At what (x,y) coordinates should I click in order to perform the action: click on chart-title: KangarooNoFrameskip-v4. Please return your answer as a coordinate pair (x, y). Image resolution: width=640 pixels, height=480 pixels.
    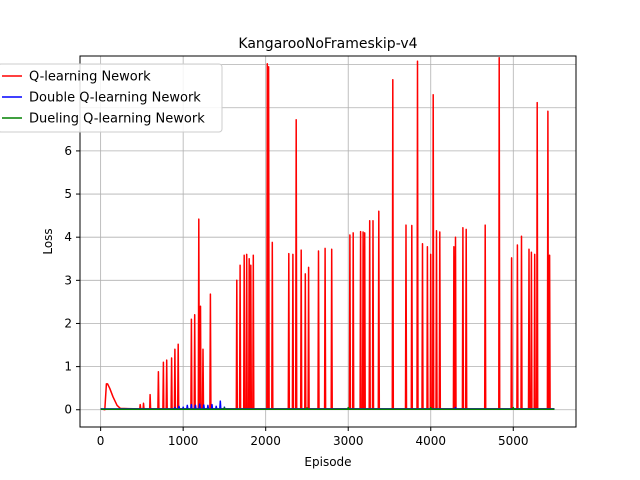
    Looking at the image, I should click on (327, 44).